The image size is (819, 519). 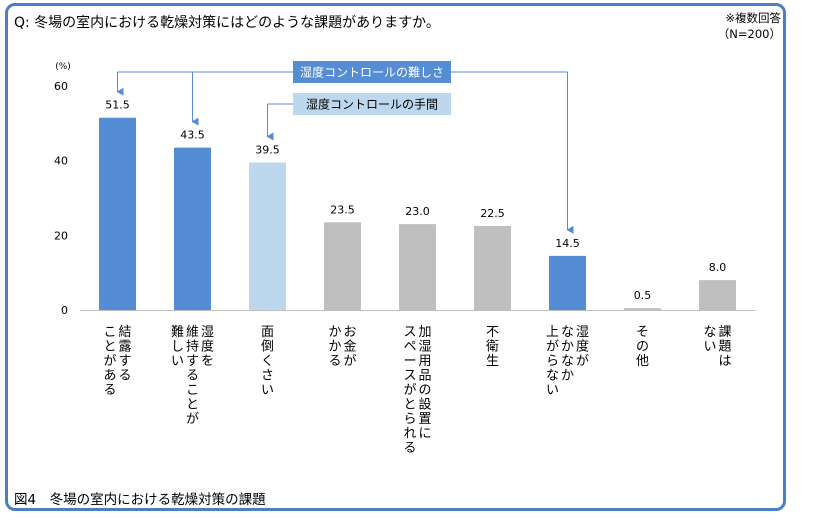 I want to click on data-label: 14.5, so click(x=567, y=243).